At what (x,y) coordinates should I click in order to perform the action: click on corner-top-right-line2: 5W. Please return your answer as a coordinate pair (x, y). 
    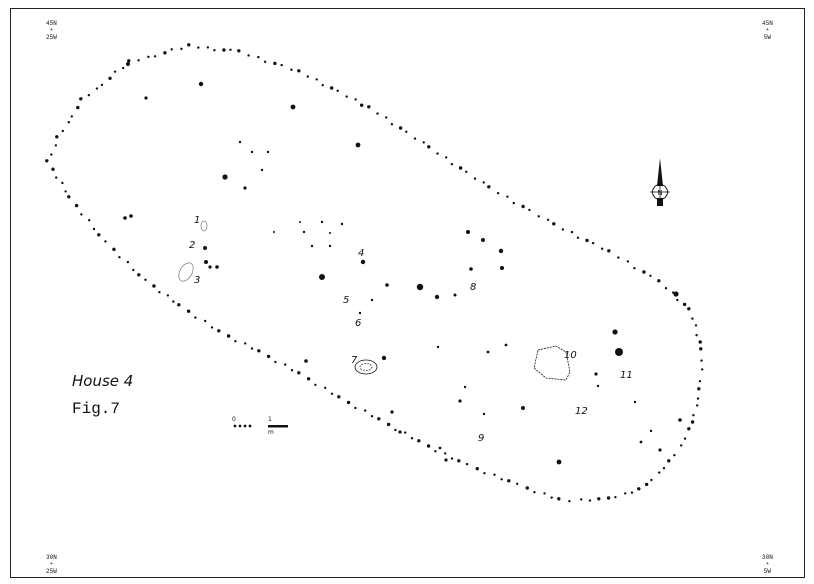
    Looking at the image, I should click on (767, 37).